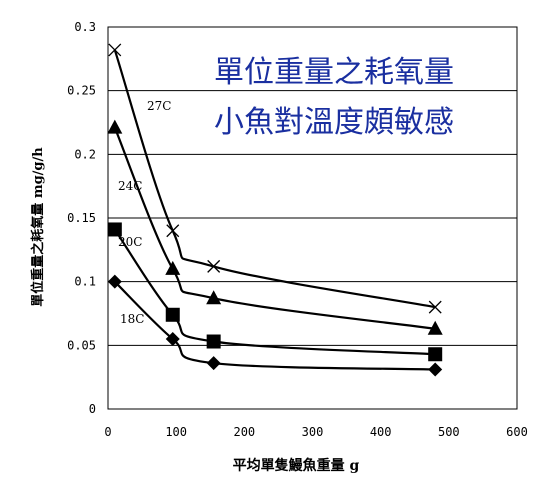 This screenshot has height=485, width=536. I want to click on x-tick-labels: 0 100 200 300 400 500 600, so click(315, 432).